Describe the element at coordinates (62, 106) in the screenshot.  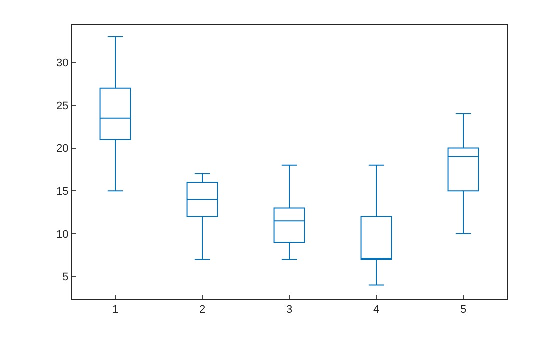
I see `y-tick-label: 25` at that location.